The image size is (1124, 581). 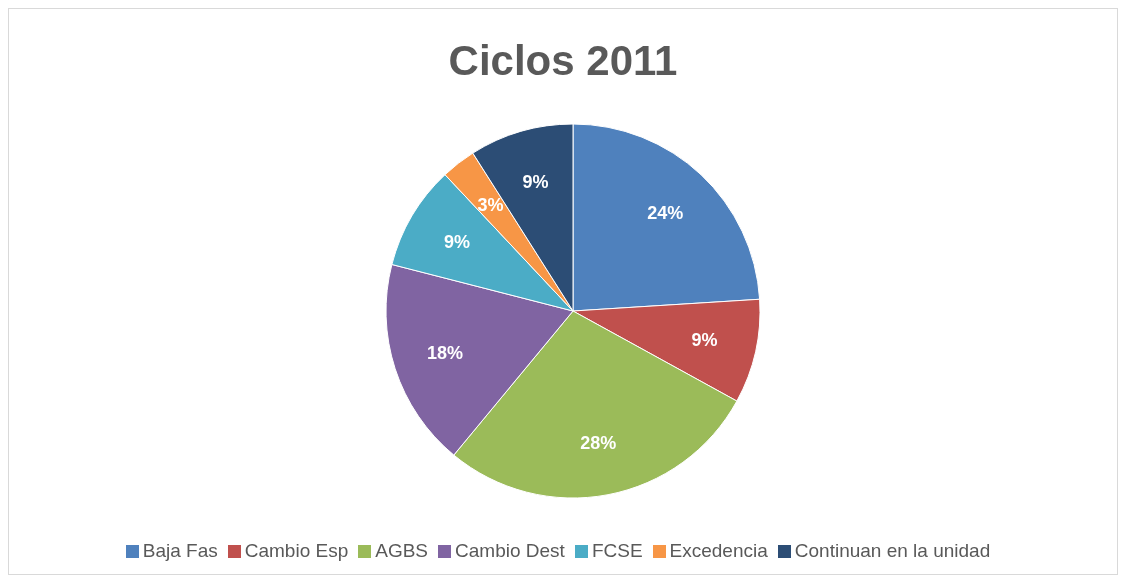 What do you see at coordinates (402, 550) in the screenshot?
I see `legend-label: AGBS` at bounding box center [402, 550].